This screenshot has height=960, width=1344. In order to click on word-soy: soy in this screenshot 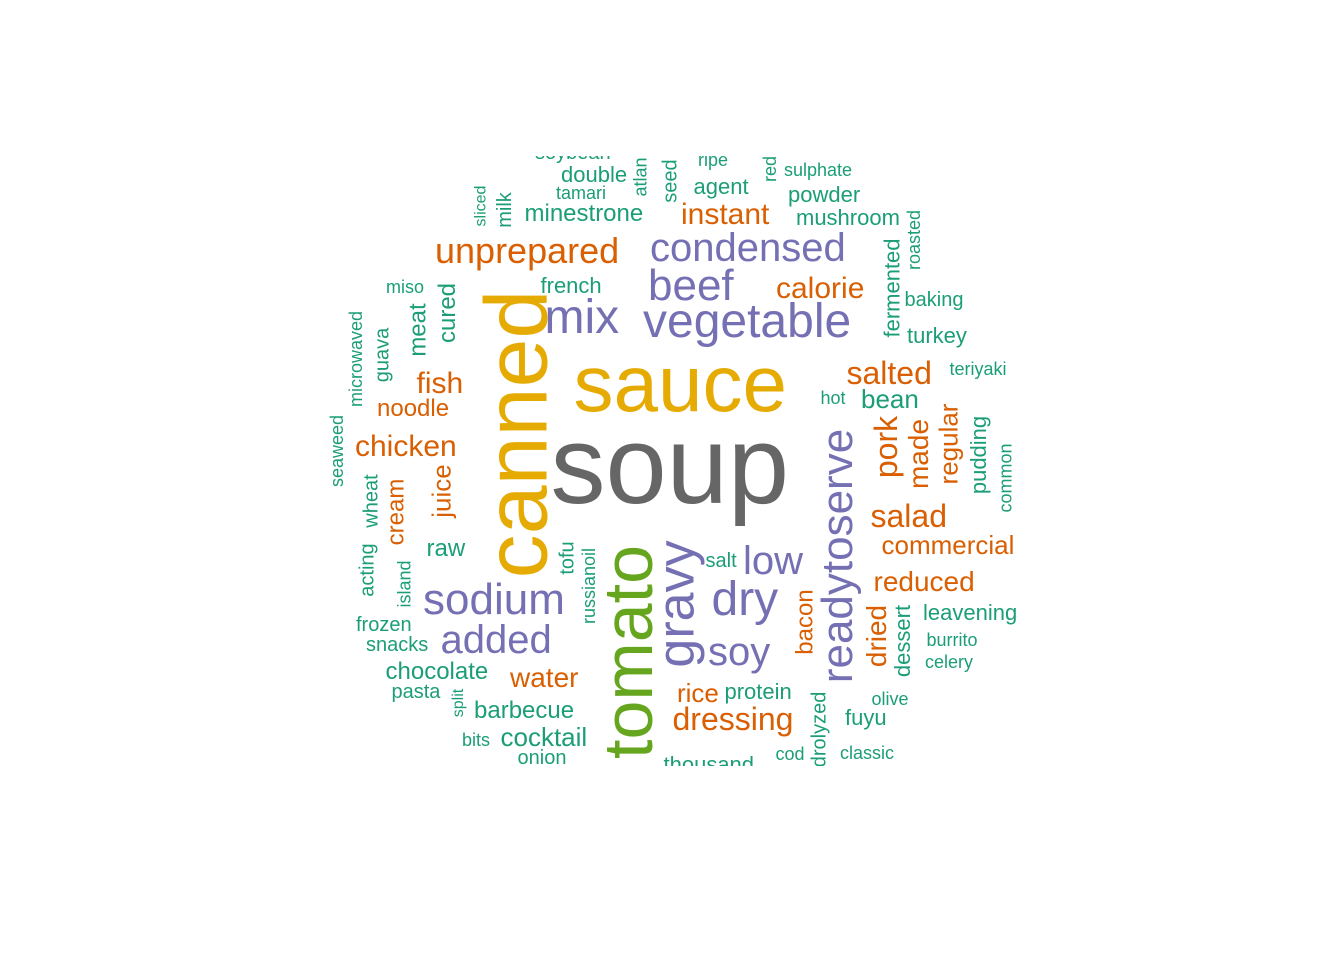, I will do `click(739, 652)`.